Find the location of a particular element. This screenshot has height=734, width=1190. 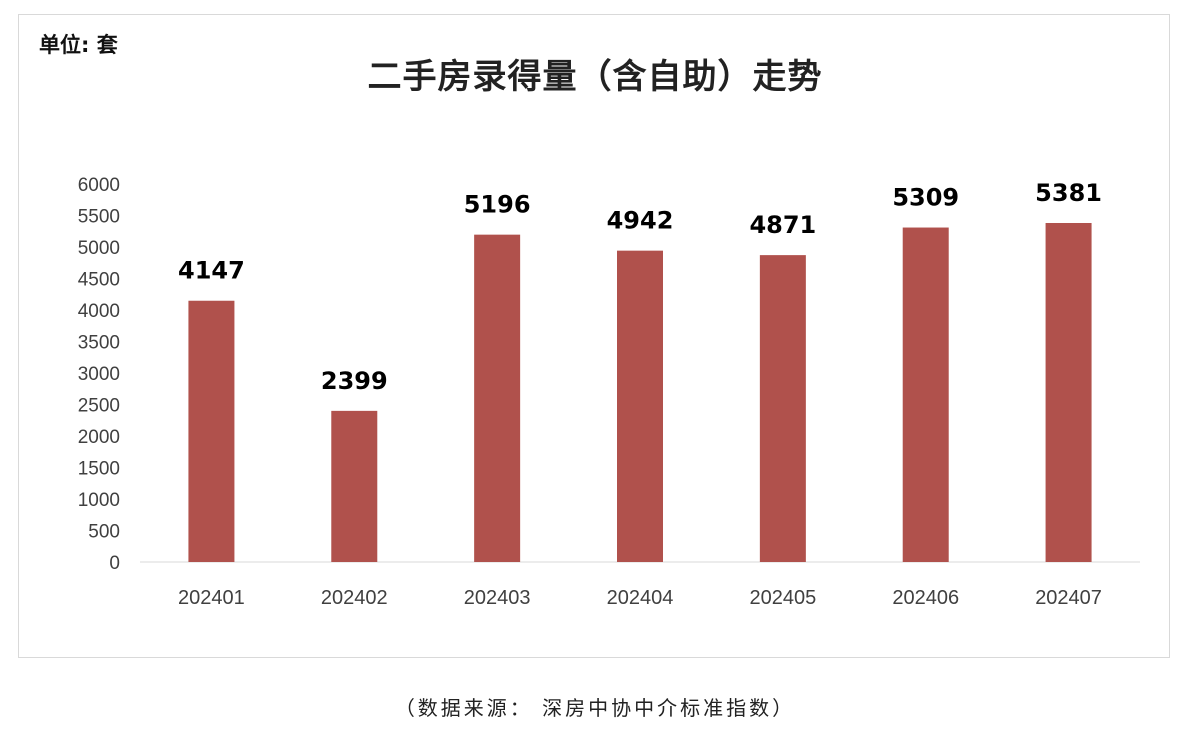

x-tick-label: 202404 is located at coordinates (640, 598).